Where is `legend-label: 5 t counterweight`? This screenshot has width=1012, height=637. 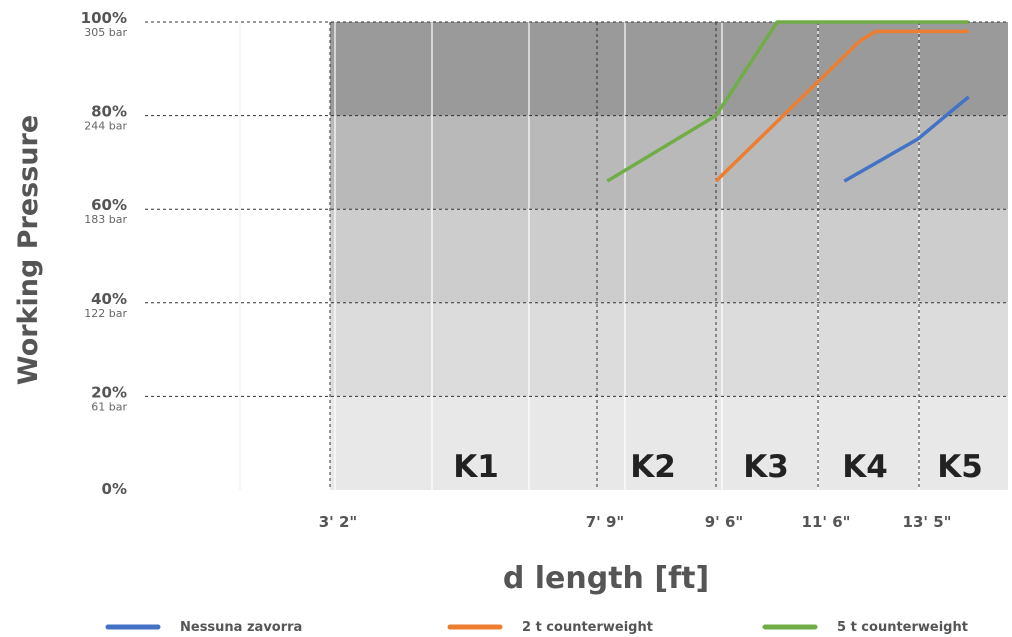
legend-label: 5 t counterweight is located at coordinates (902, 627).